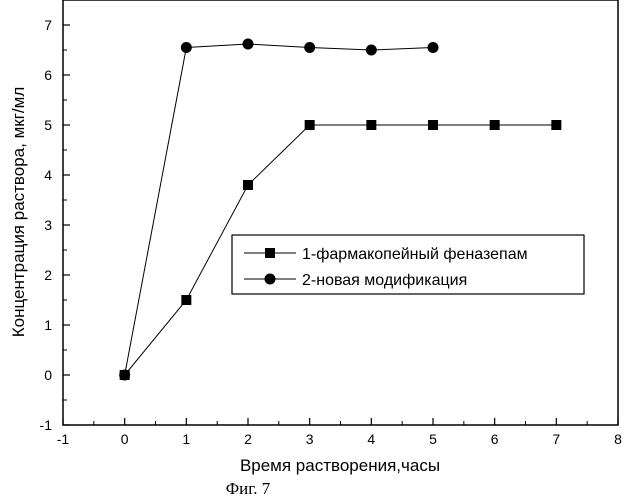 The image size is (639, 500). I want to click on legend-marker-circle, so click(270, 279).